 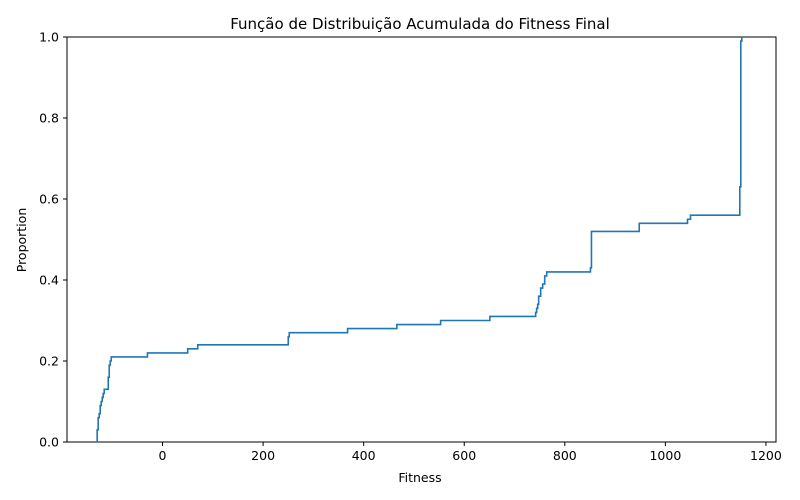 I want to click on x-tick-label: 200, so click(x=263, y=455).